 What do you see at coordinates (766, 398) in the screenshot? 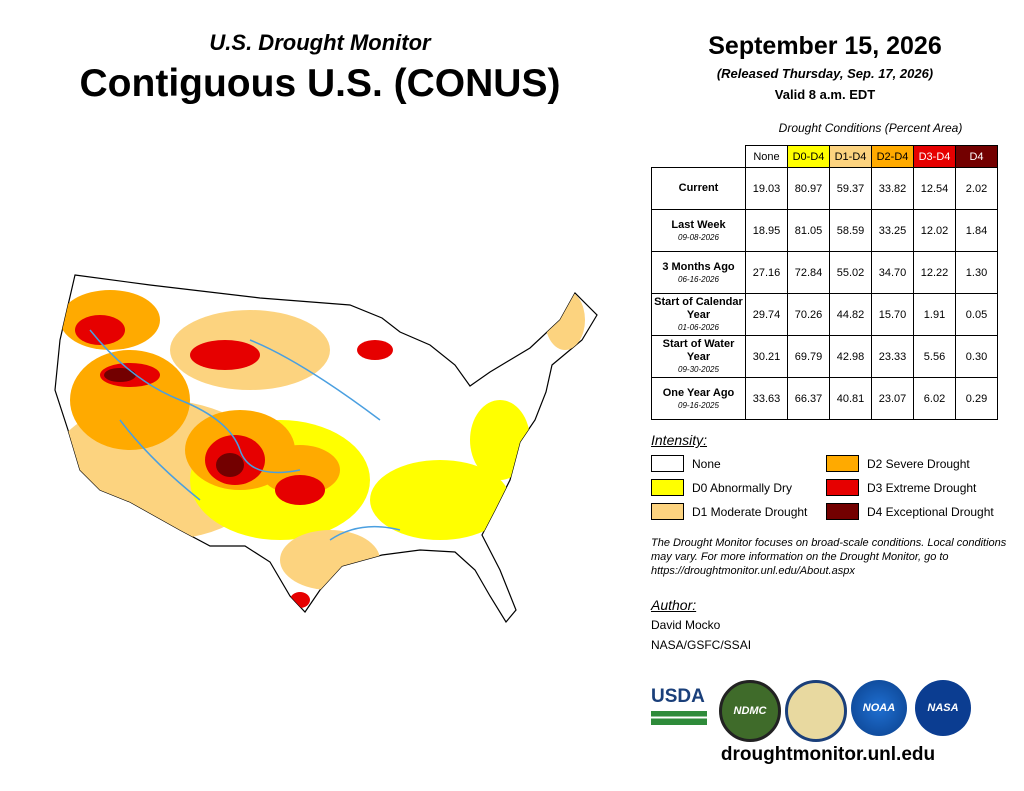
I see `cell: 33.63` at bounding box center [766, 398].